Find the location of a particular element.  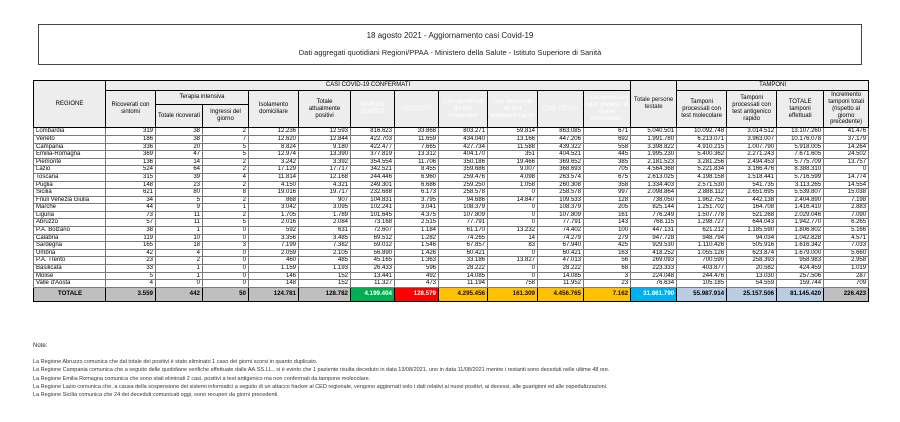

value-cell: 59.012 is located at coordinates (372, 245).